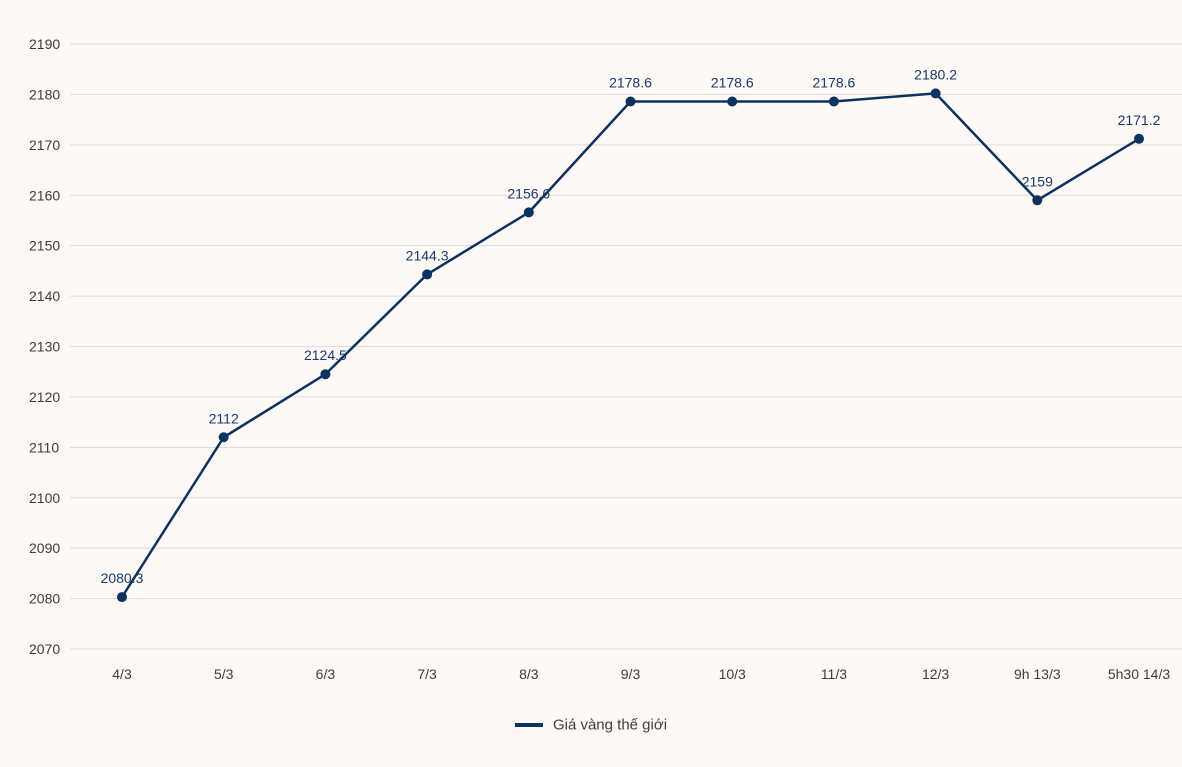 The image size is (1182, 767). Describe the element at coordinates (1037, 674) in the screenshot. I see `x-tick-label: 9h 13/3` at that location.